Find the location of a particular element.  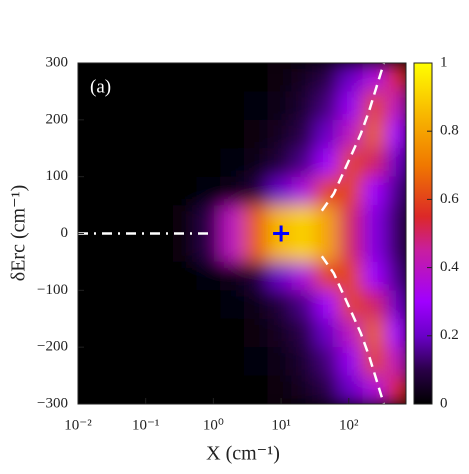

y-axis-title: δErc (cm⁻¹) is located at coordinates (19, 233).